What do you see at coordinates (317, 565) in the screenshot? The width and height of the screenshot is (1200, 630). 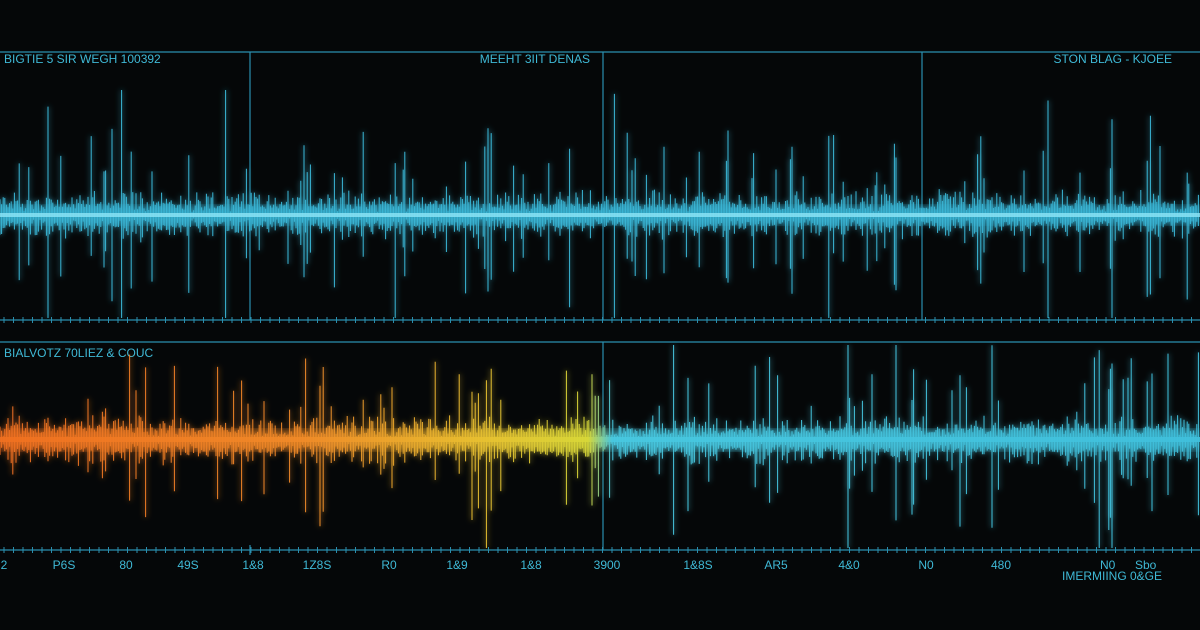 I see `axis-label: 1Z8S` at bounding box center [317, 565].